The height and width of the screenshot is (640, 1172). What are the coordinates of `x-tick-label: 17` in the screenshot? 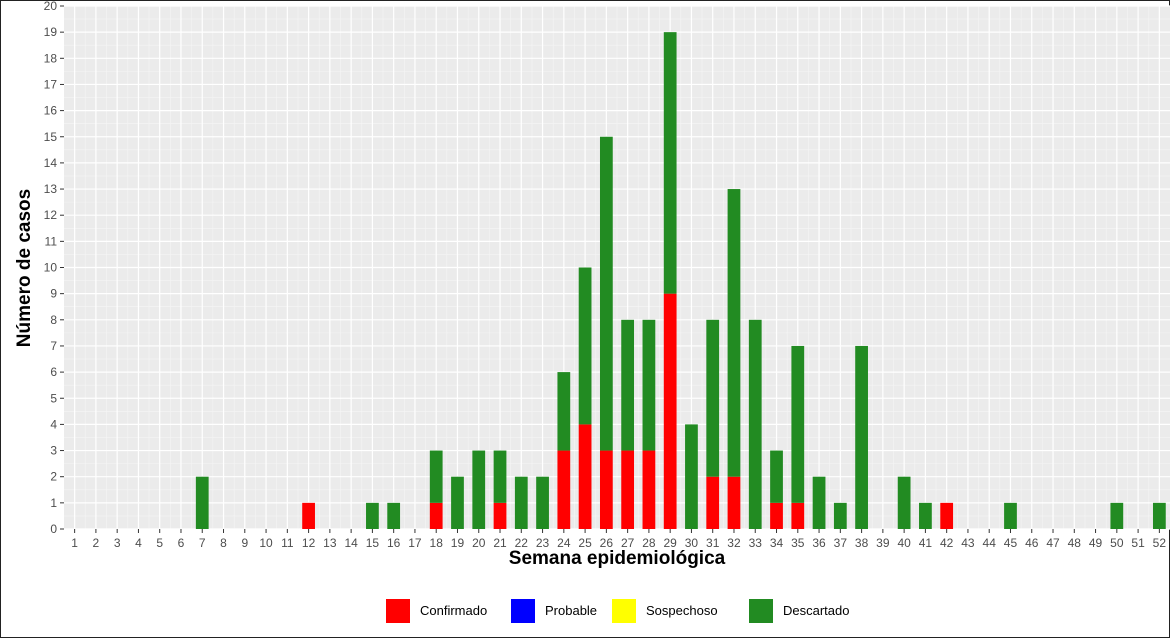 It's located at (415, 543).